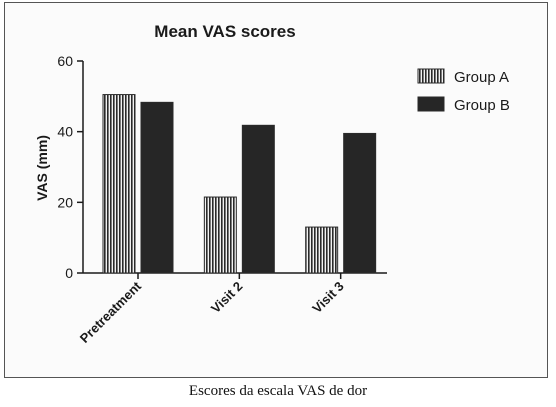  Describe the element at coordinates (224, 31) in the screenshot. I see `chart-title: Mean VAS scores` at that location.